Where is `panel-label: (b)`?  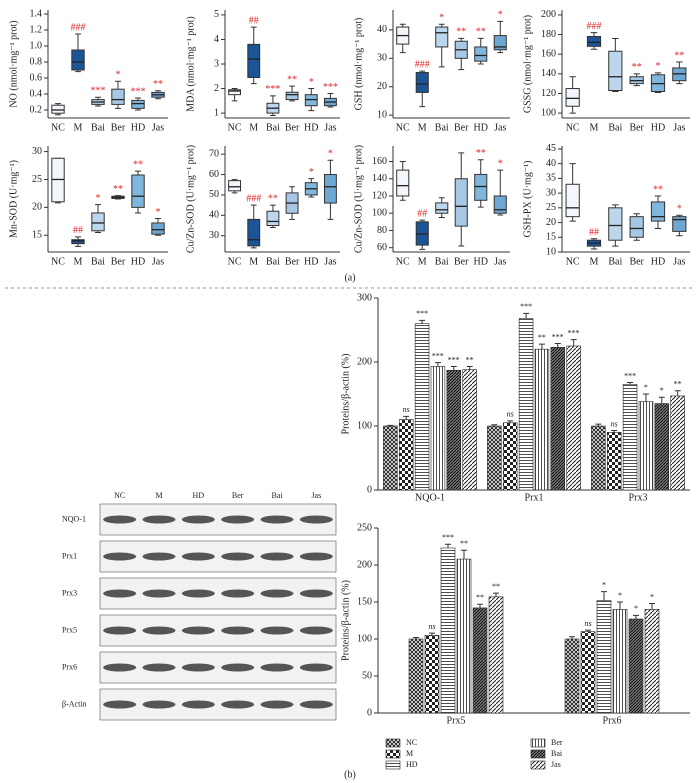 panel-label: (b) is located at coordinates (350, 774).